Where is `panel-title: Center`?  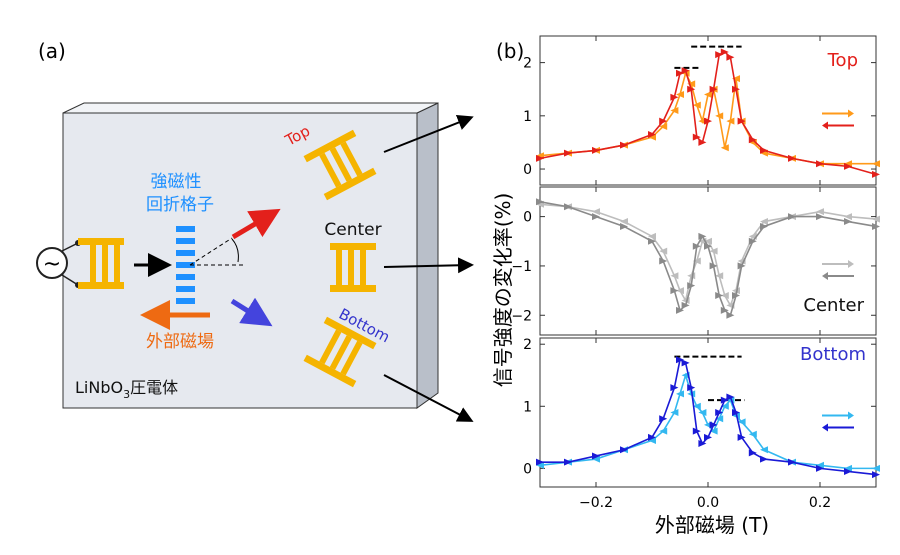 panel-title: Center is located at coordinates (833, 305).